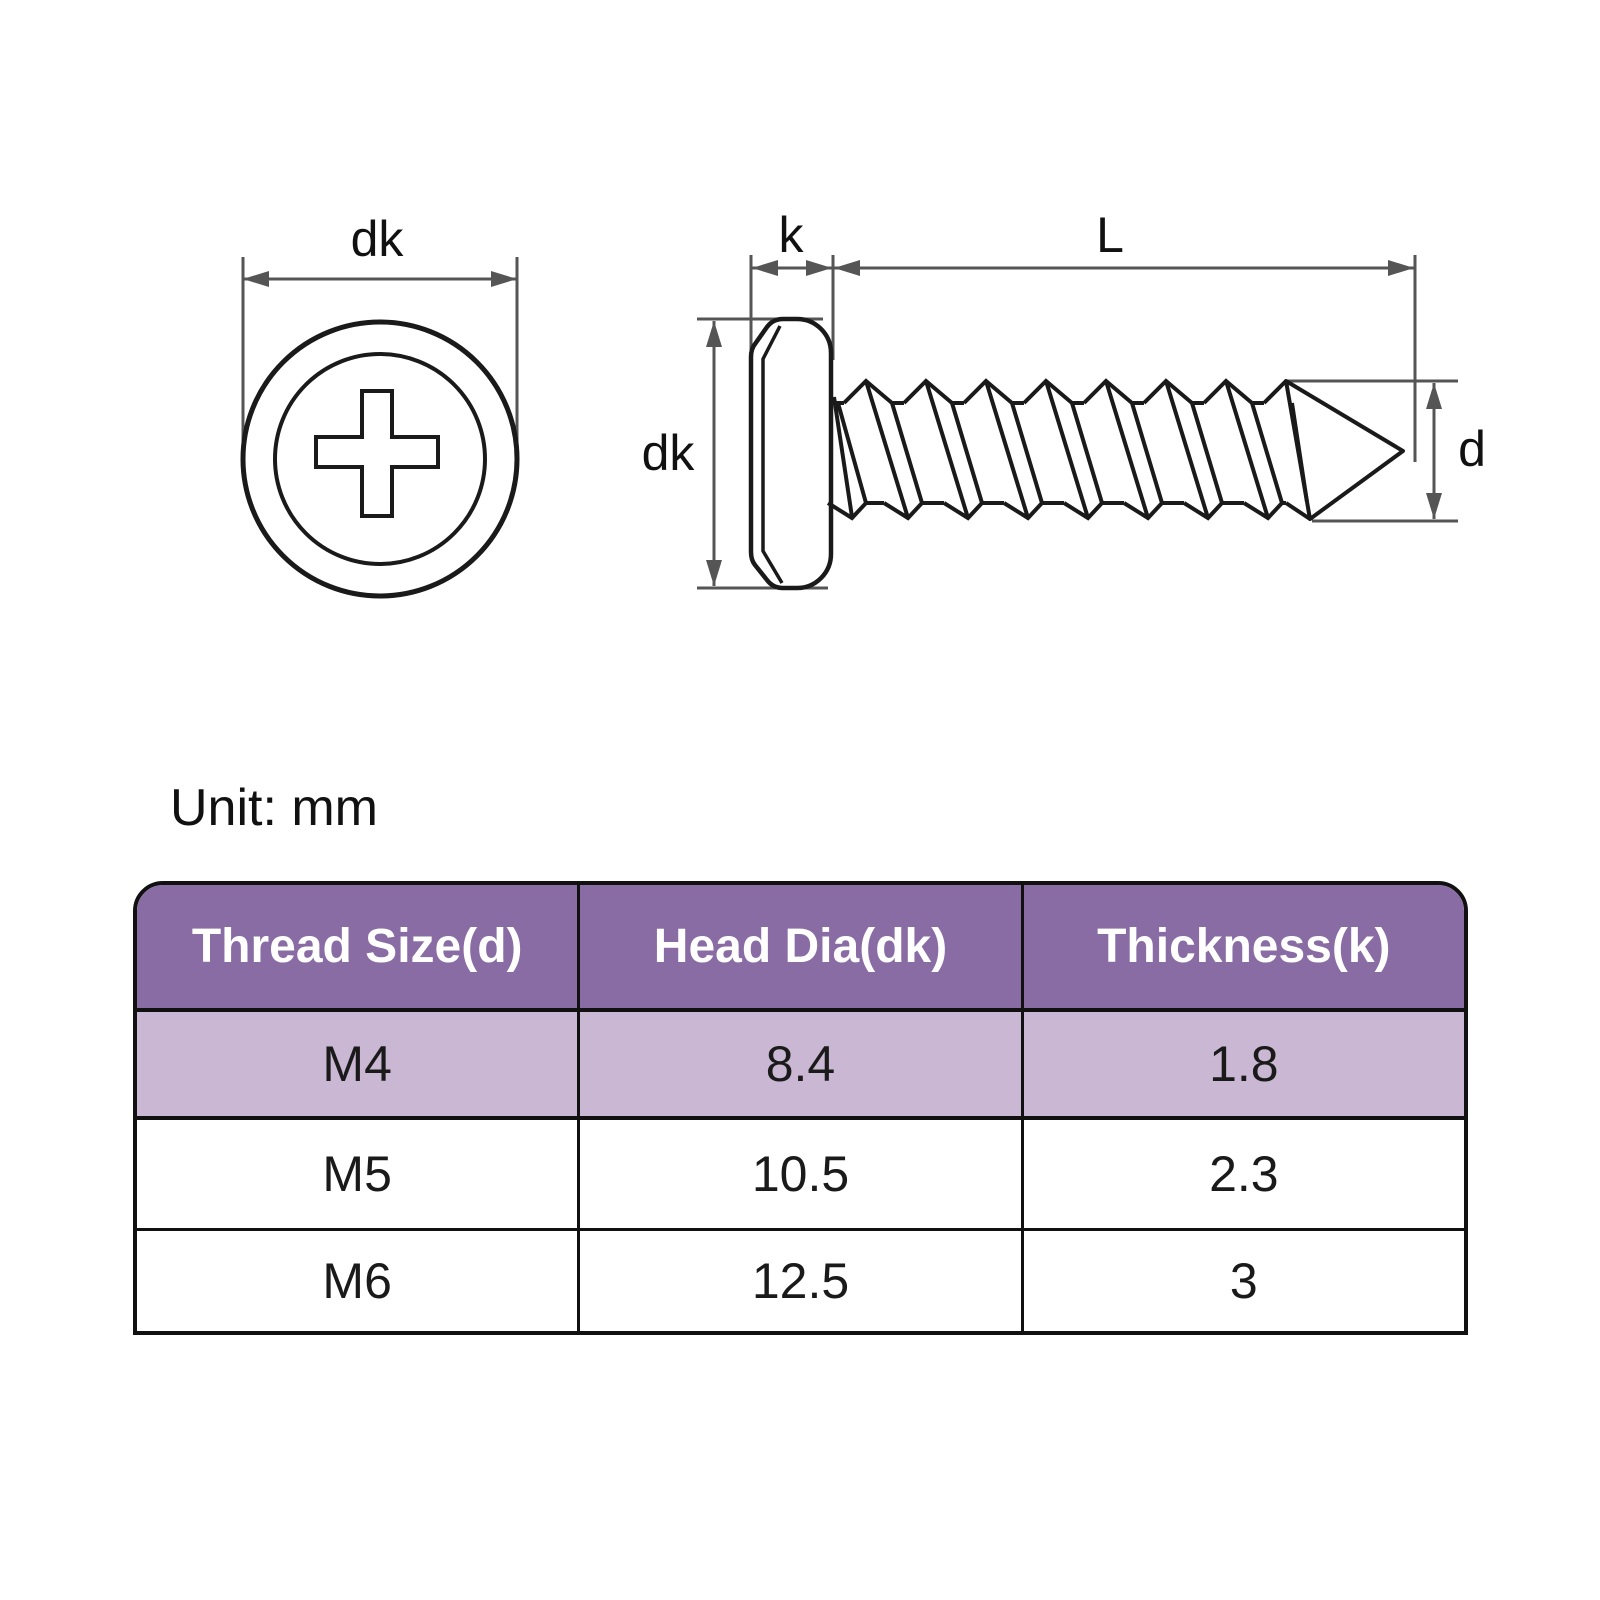 This screenshot has height=1600, width=1600. What do you see at coordinates (359, 946) in the screenshot?
I see `table-header-thread-size: Thread Size(d)` at bounding box center [359, 946].